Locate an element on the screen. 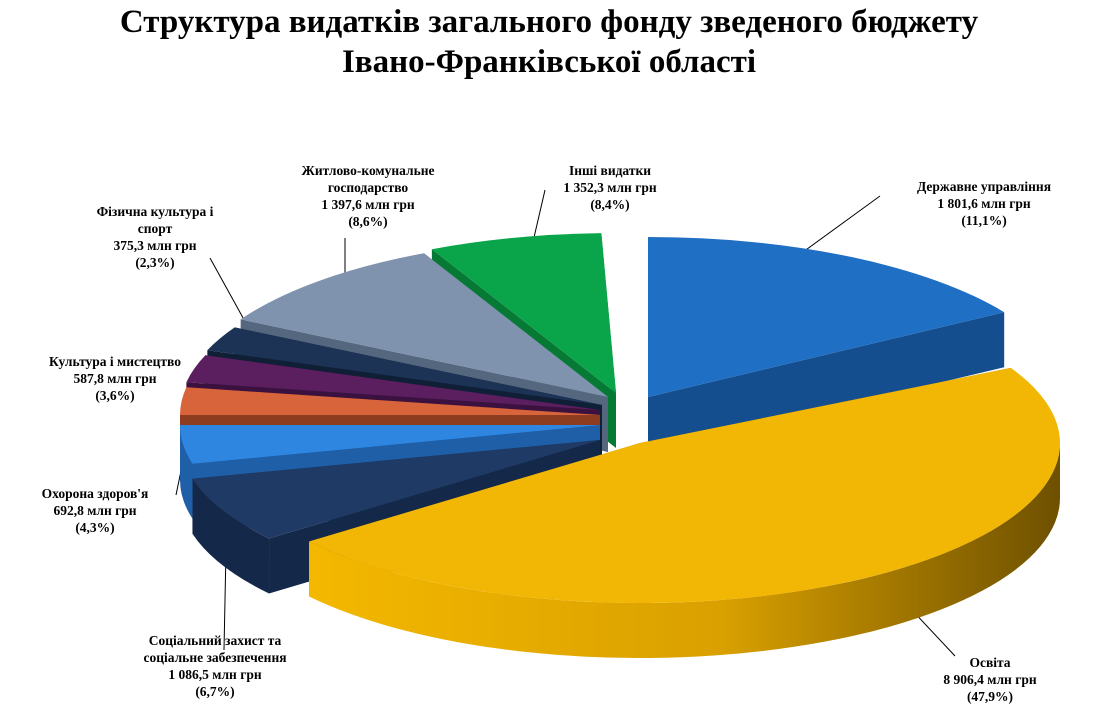 The height and width of the screenshot is (724, 1098). label-housing-name-2: господарство is located at coordinates (368, 187).